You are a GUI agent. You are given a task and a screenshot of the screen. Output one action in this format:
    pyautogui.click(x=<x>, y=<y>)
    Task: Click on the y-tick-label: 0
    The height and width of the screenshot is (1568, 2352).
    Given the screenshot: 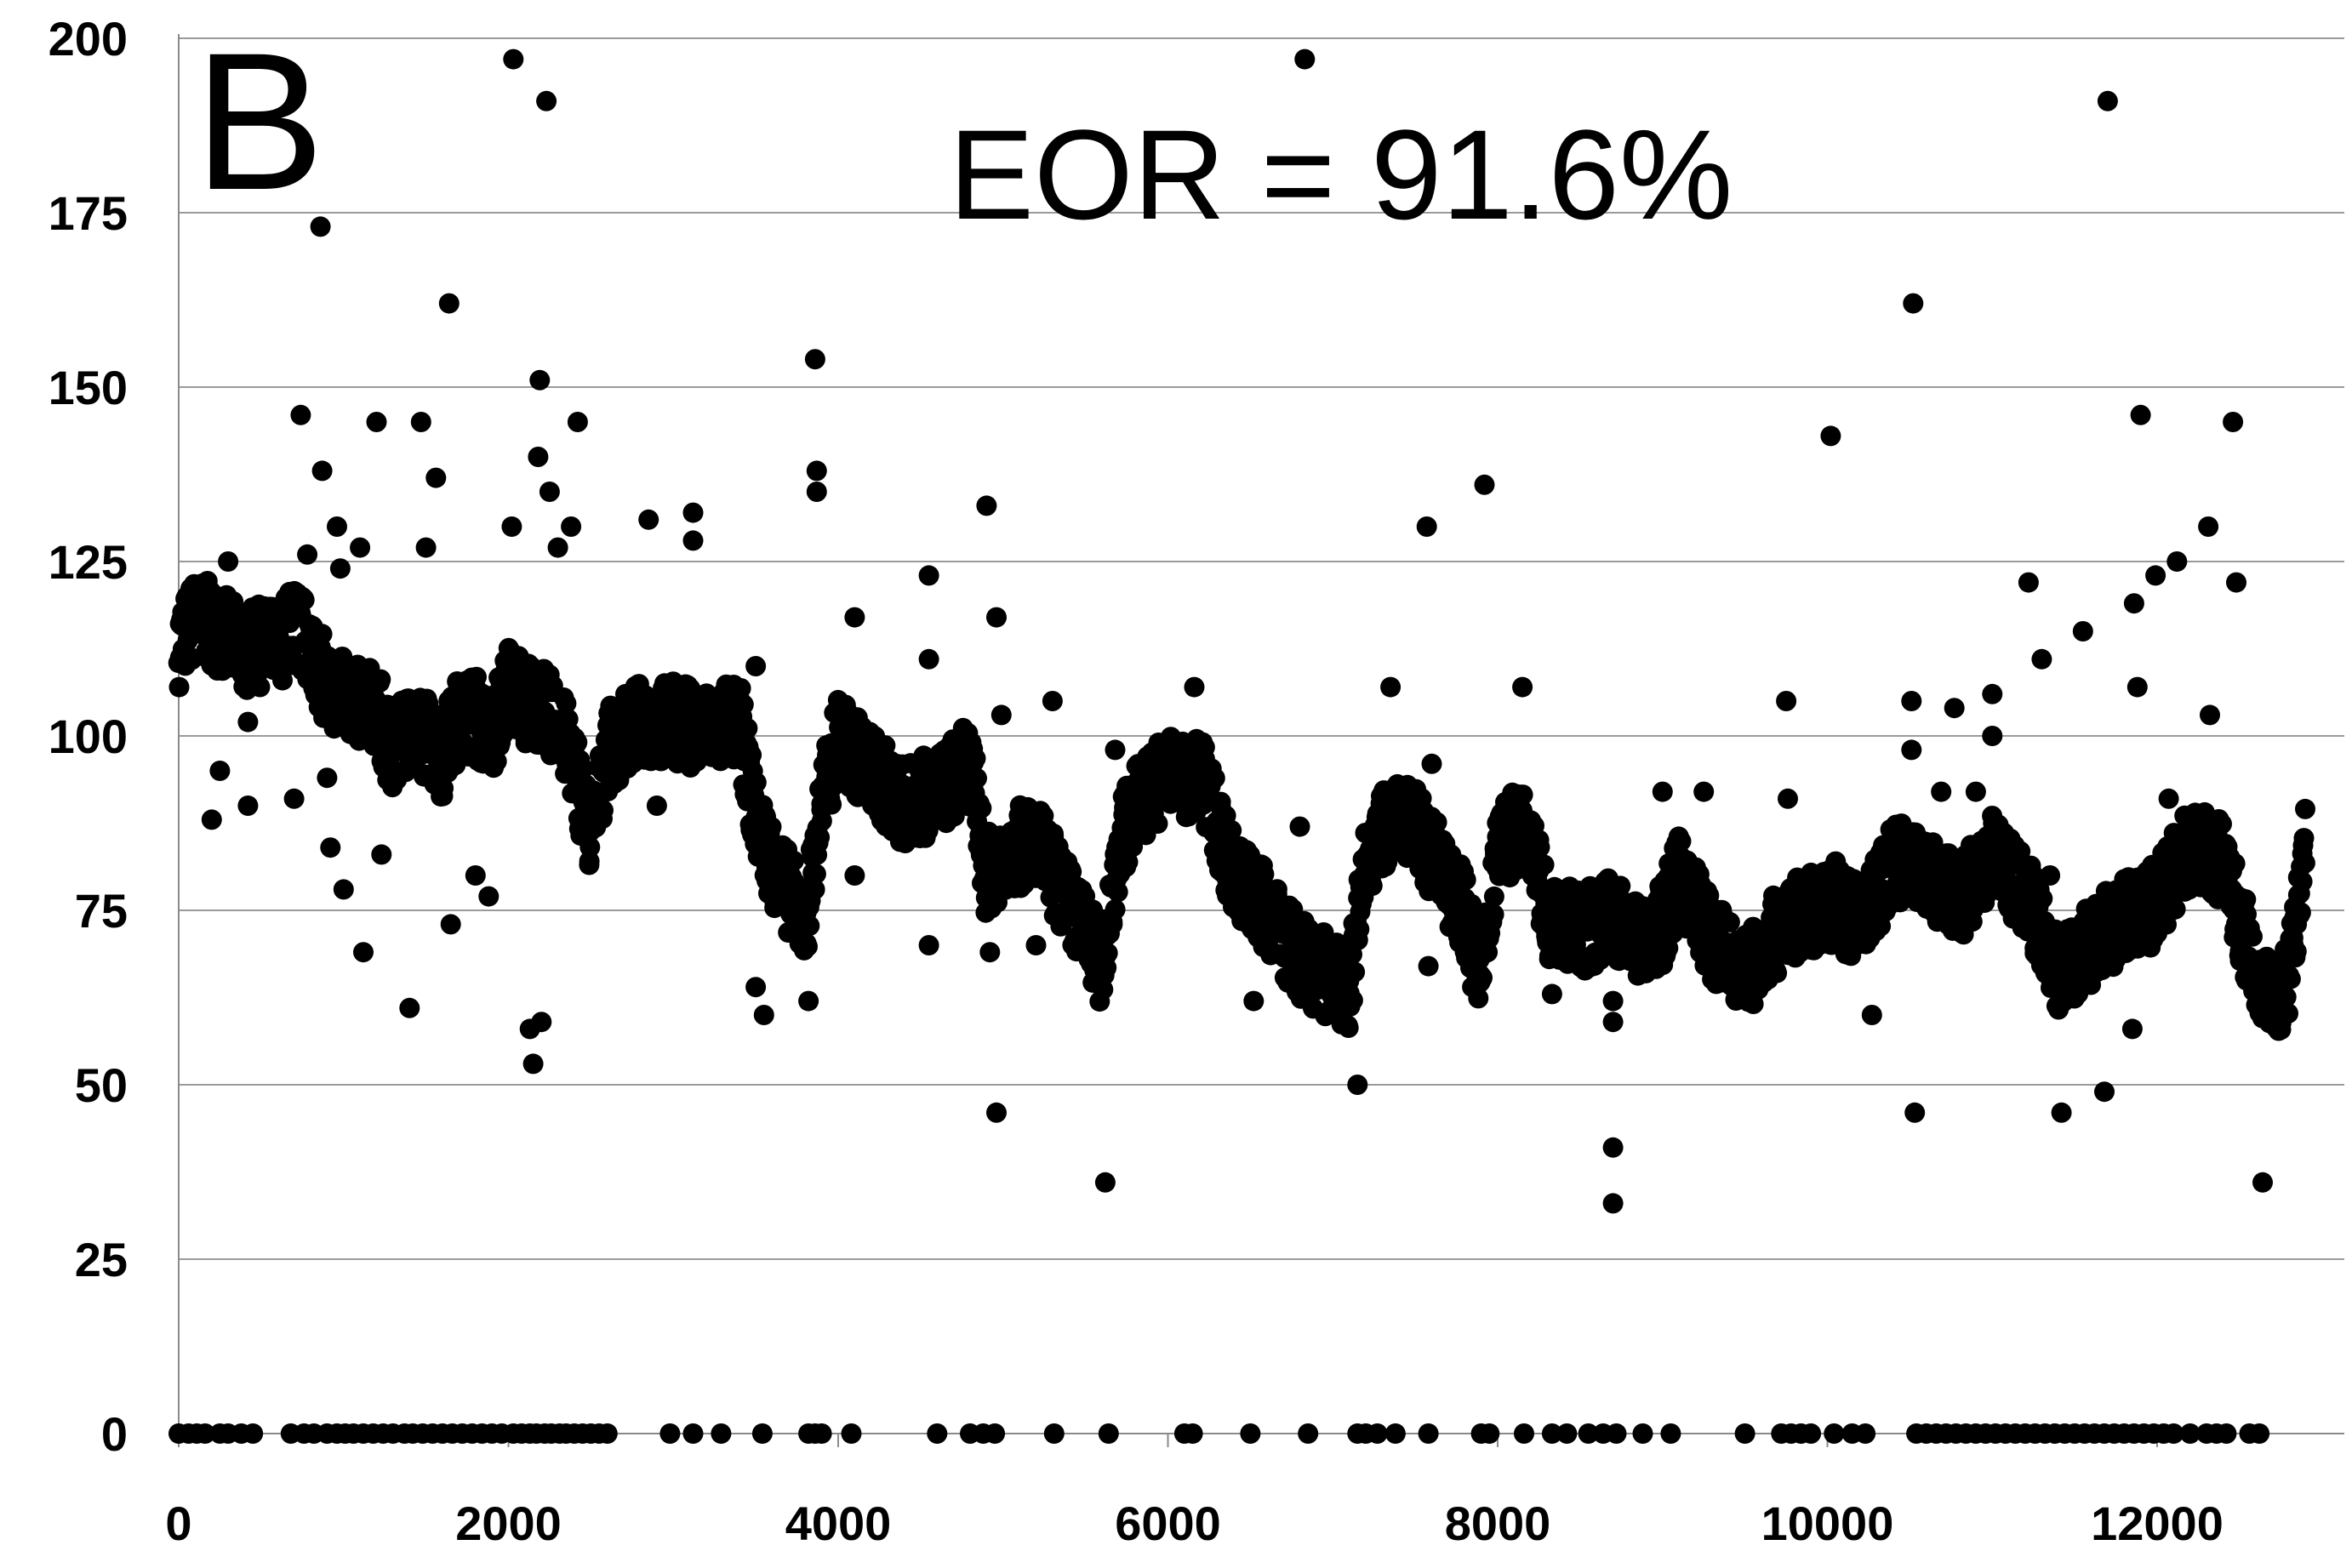 What is the action you would take?
    pyautogui.click(x=114, y=1434)
    